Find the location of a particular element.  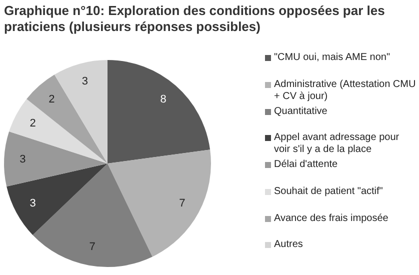

legend-label: "CMU oui, mais AME non" is located at coordinates (332, 58).